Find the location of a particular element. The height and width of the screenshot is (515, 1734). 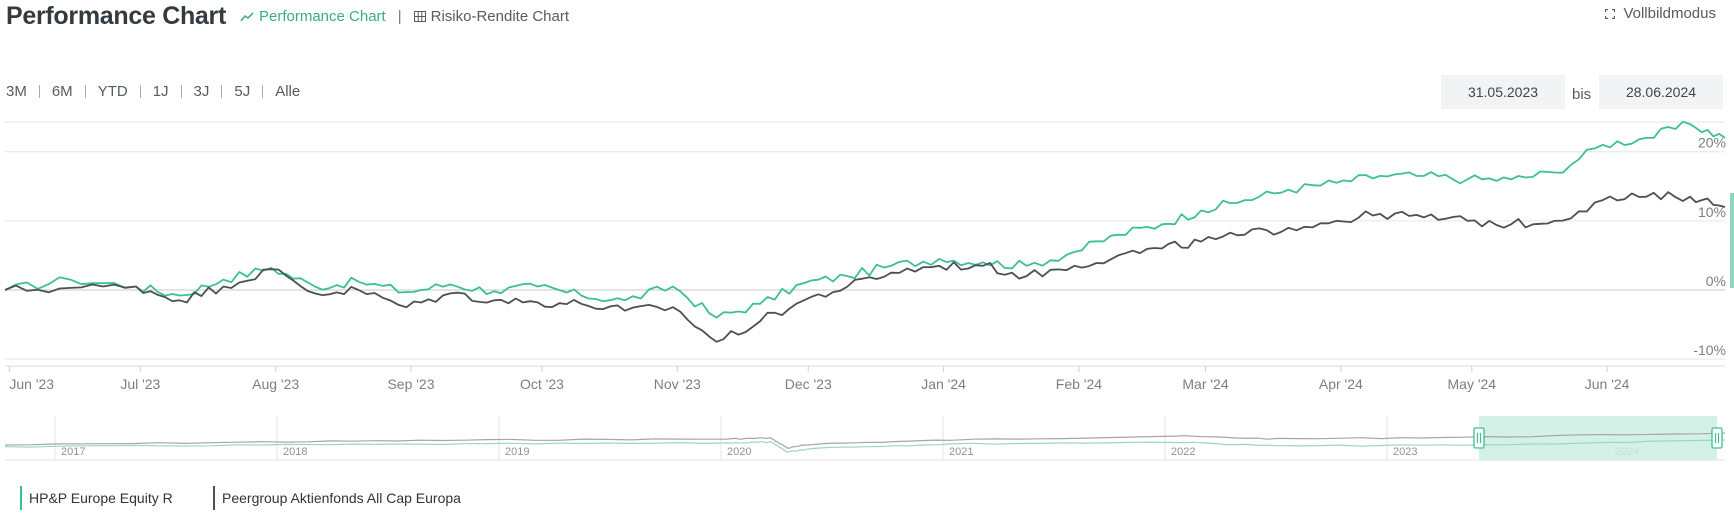

x-tick-label: Apr '24 is located at coordinates (1341, 384).